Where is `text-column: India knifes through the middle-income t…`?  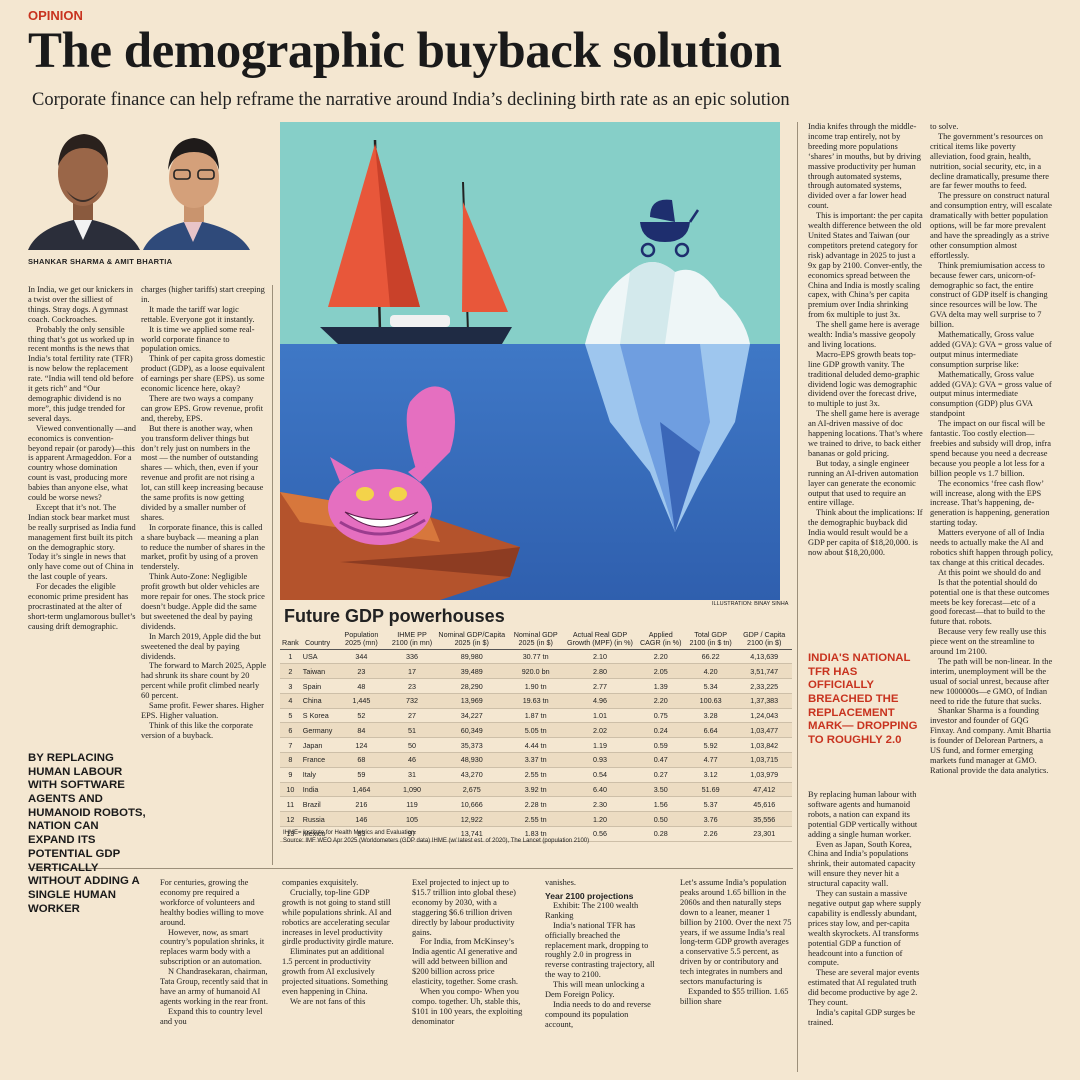
text-column: India knifes through the middle-income t… is located at coordinates (866, 362).